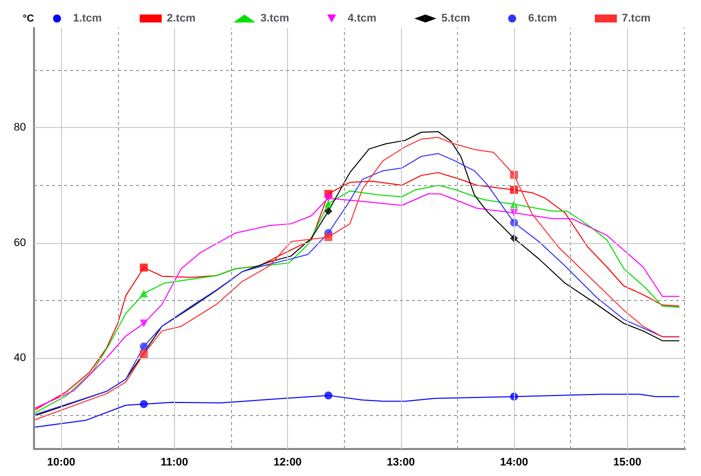  Describe the element at coordinates (87, 18) in the screenshot. I see `legend-label: 1.tcm` at that location.